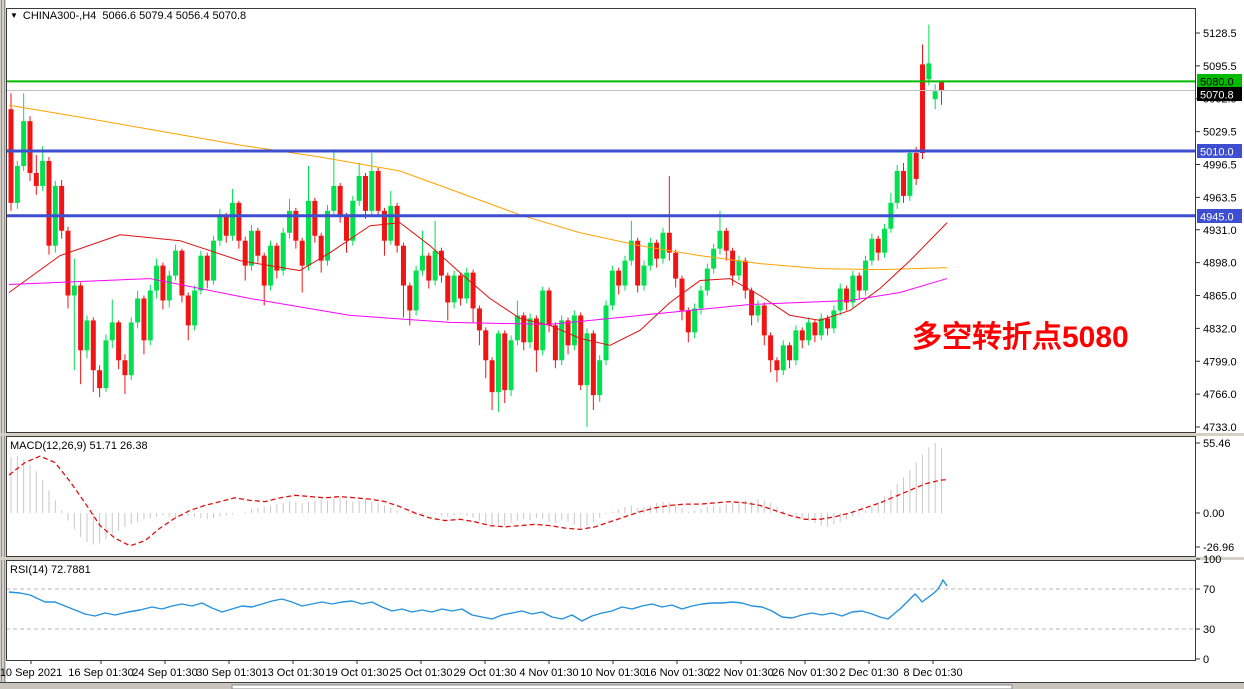 Image resolution: width=1244 pixels, height=689 pixels. I want to click on splitter-macd-rsi, so click(622, 558).